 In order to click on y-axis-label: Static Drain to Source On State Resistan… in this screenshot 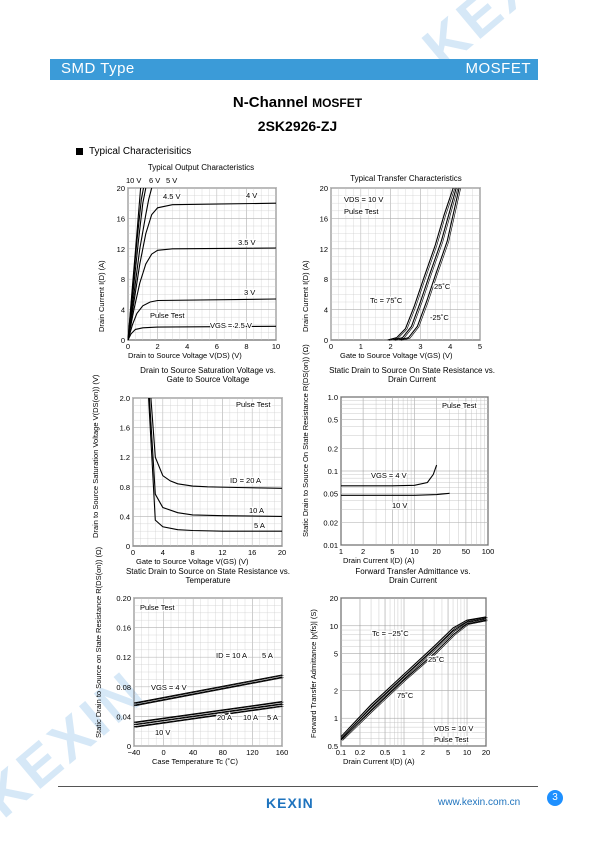, I will do `click(305, 440)`.